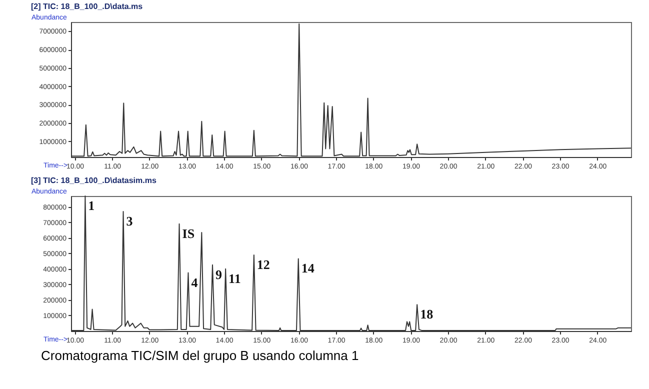  What do you see at coordinates (188, 233) in the screenshot?
I see `annotation: IS` at bounding box center [188, 233].